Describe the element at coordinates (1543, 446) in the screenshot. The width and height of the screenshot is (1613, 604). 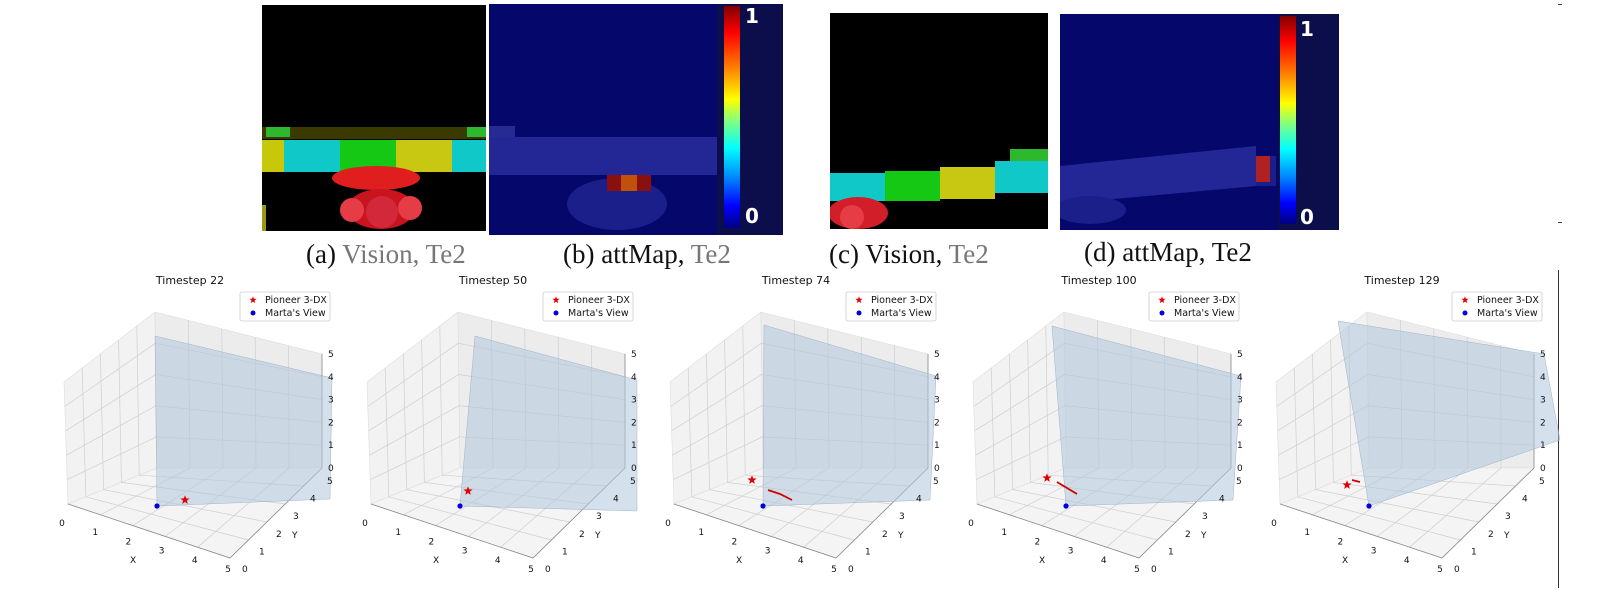
I see `z-tick-label: 1` at that location.